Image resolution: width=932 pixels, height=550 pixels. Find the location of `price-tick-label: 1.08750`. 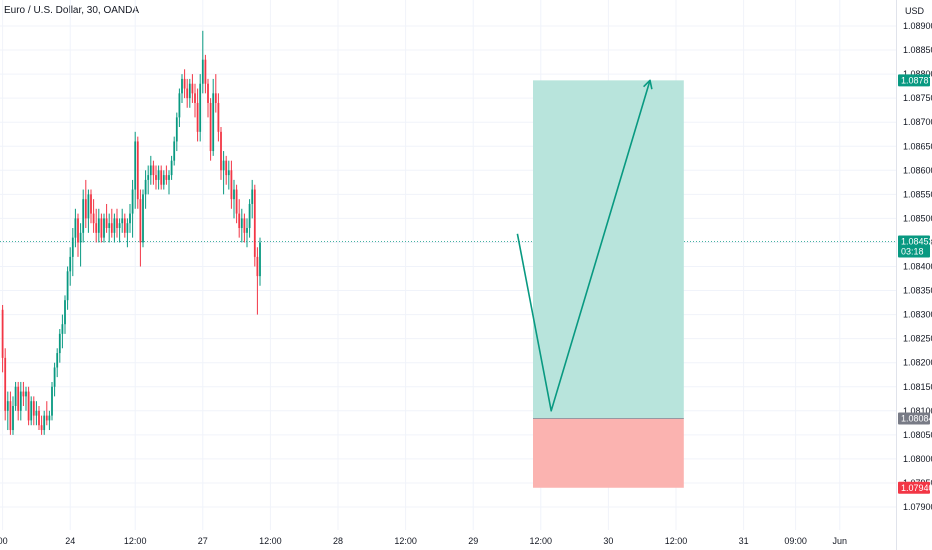

price-tick-label: 1.08750 is located at coordinates (917, 98).